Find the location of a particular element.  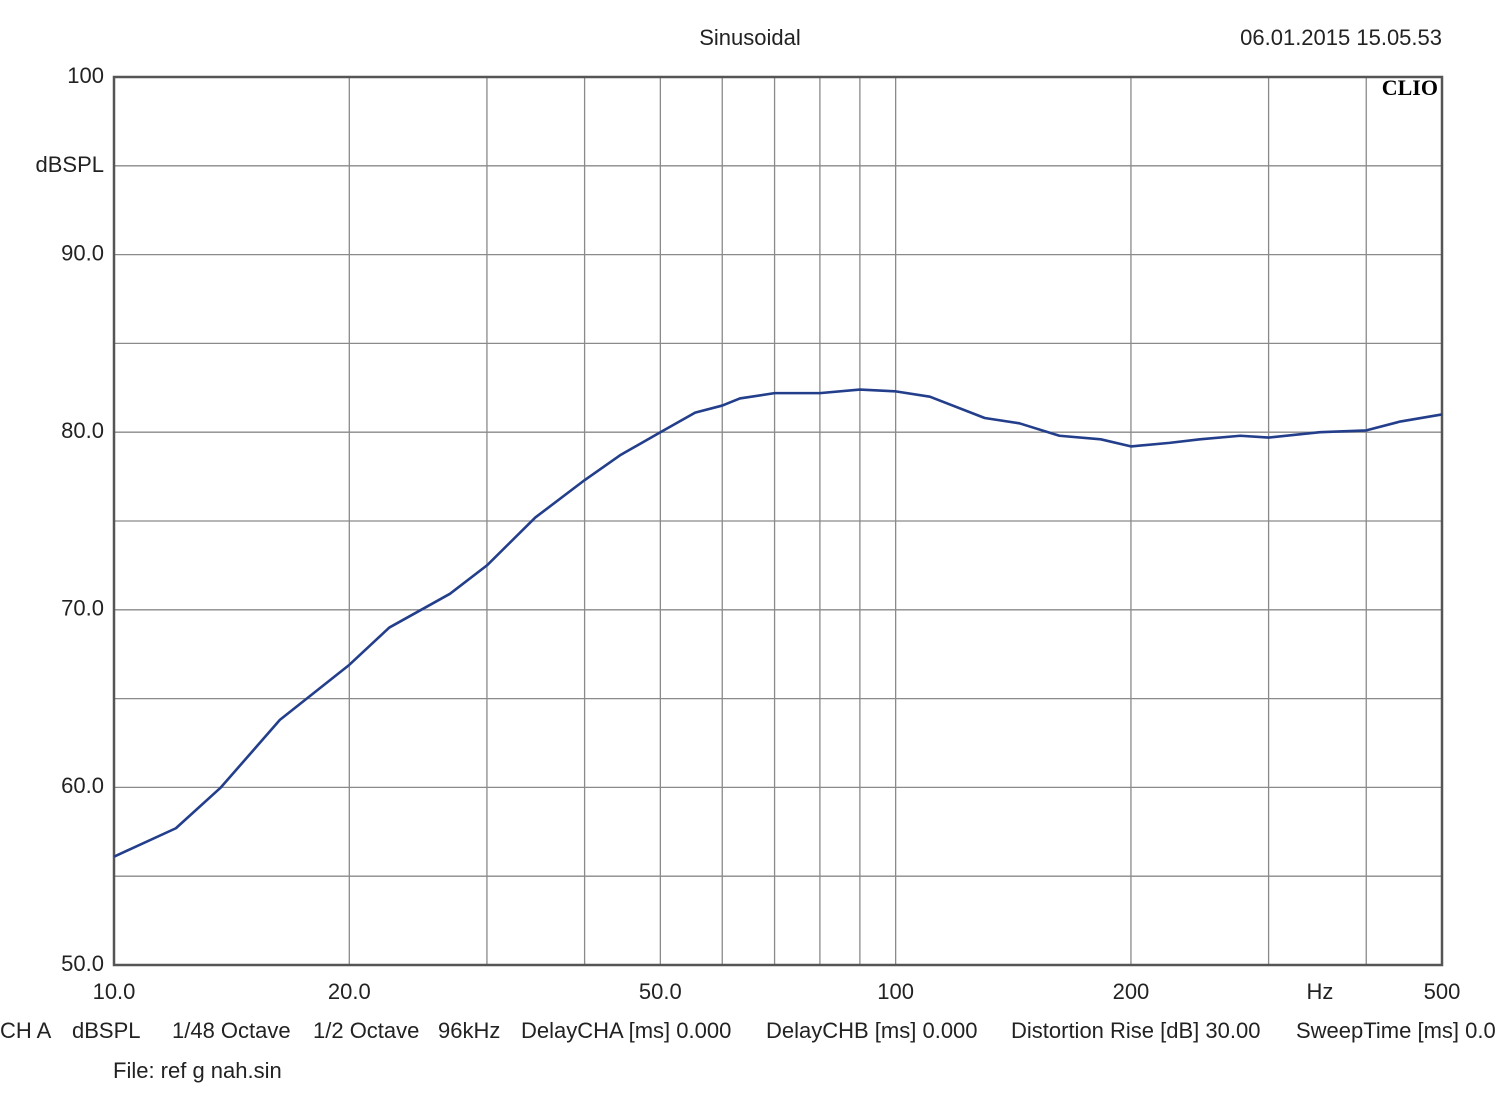

footer-item: SweepTime [ms] 0.0 is located at coordinates (1396, 1030).